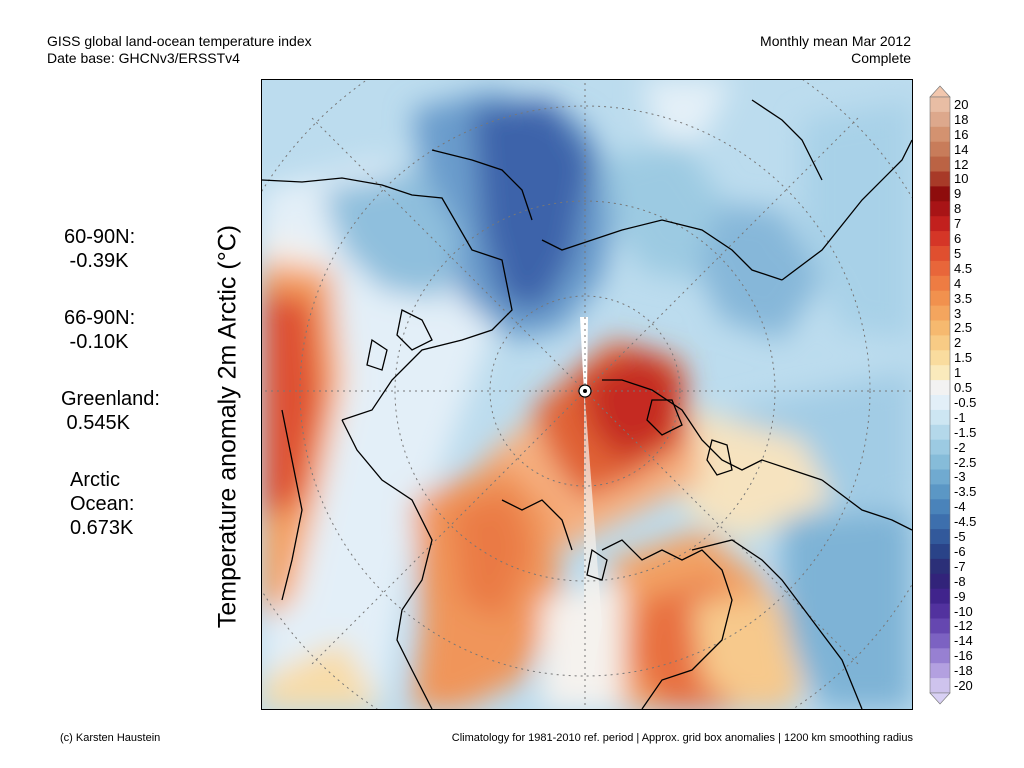 Image resolution: width=1024 pixels, height=768 pixels. I want to click on colorbar-label: -14, so click(963, 641).